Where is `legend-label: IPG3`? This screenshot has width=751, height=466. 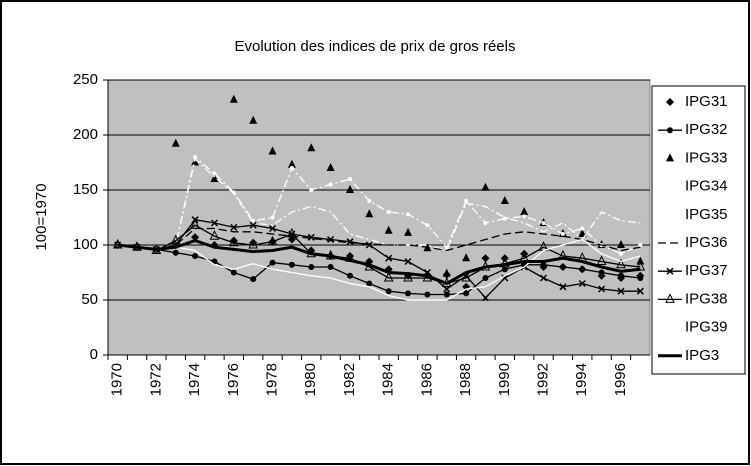
legend-label: IPG3 is located at coordinates (702, 355).